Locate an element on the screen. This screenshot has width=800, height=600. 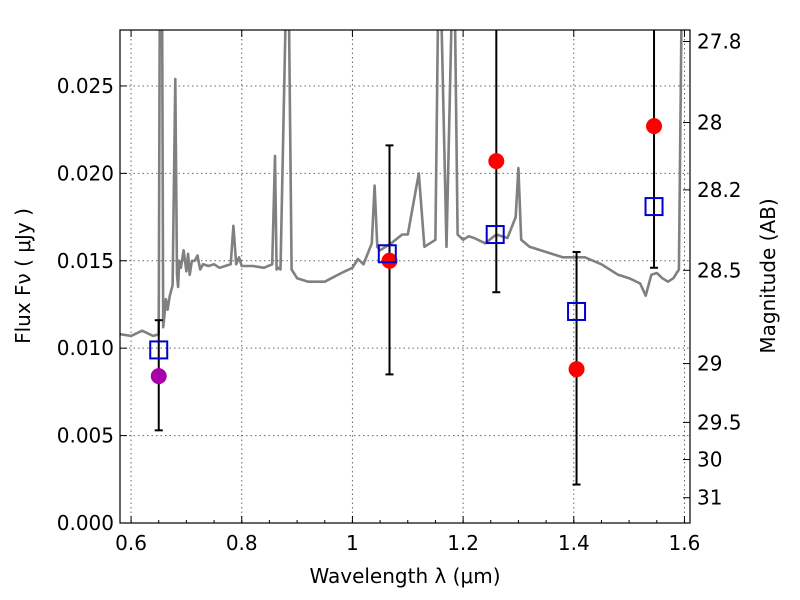
y-tick-label: 0.015 is located at coordinates (85, 261).